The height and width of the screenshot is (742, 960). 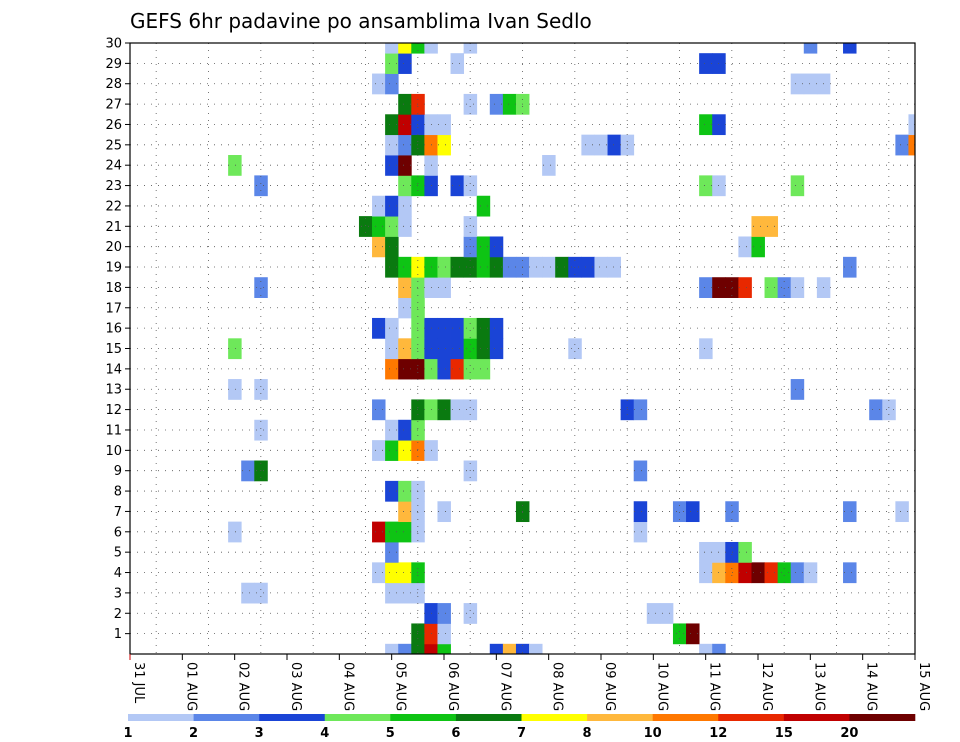 What do you see at coordinates (504, 686) in the screenshot?
I see `x-tick-label: 07 AUG` at bounding box center [504, 686].